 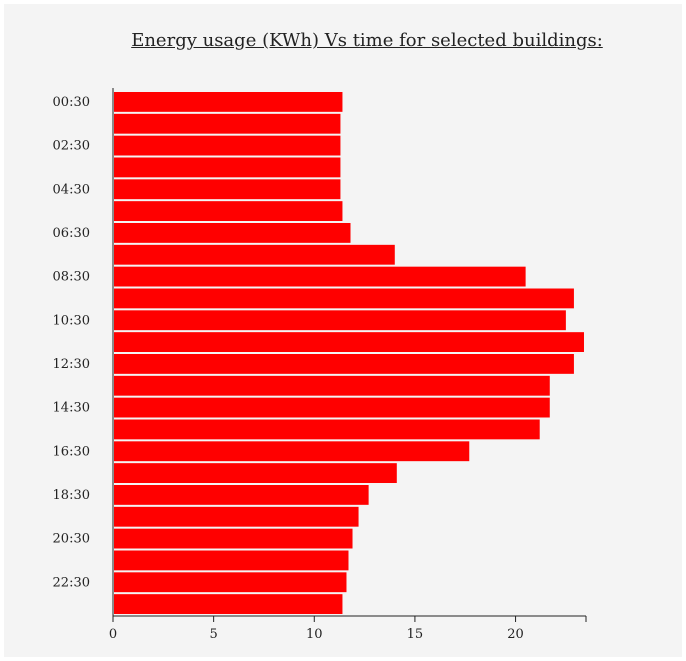 I want to click on bar-11:30, so click(x=349, y=342).